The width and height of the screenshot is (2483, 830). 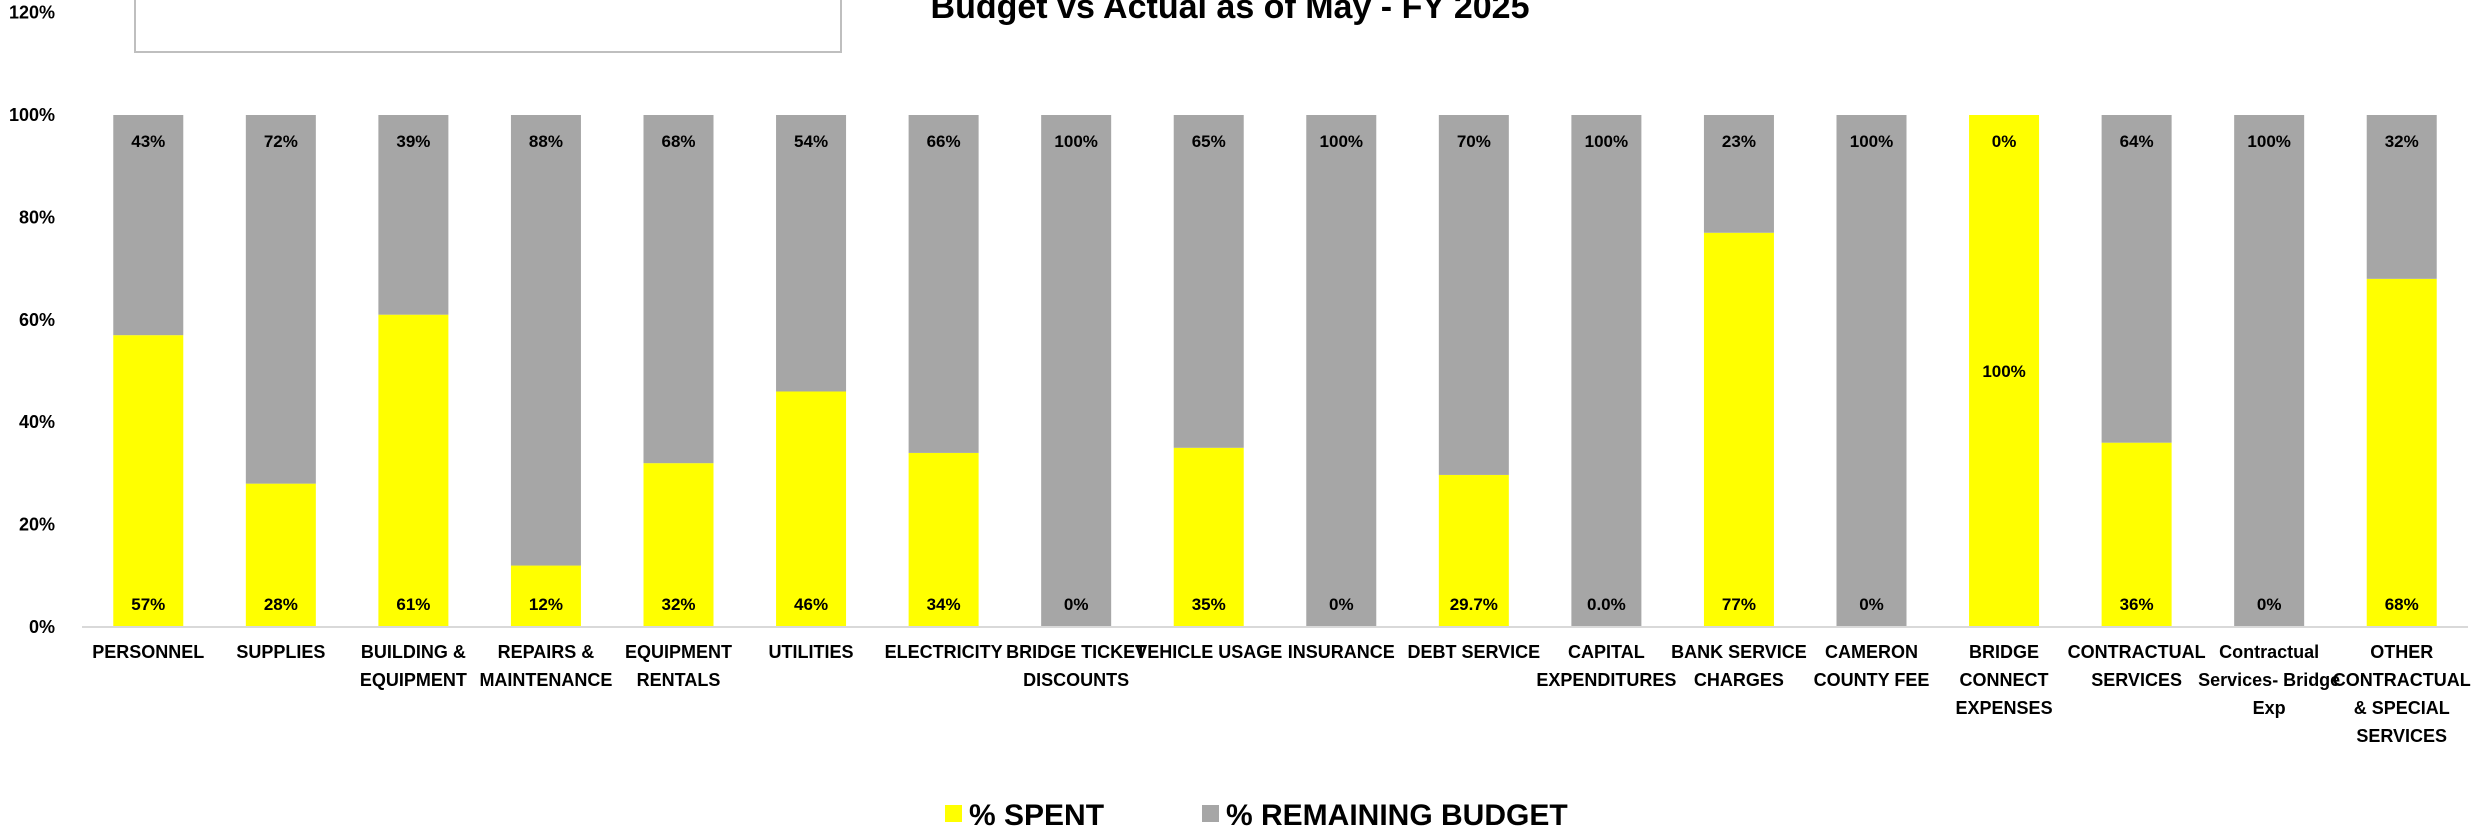 I want to click on label-spent: 100%, so click(x=2003, y=371).